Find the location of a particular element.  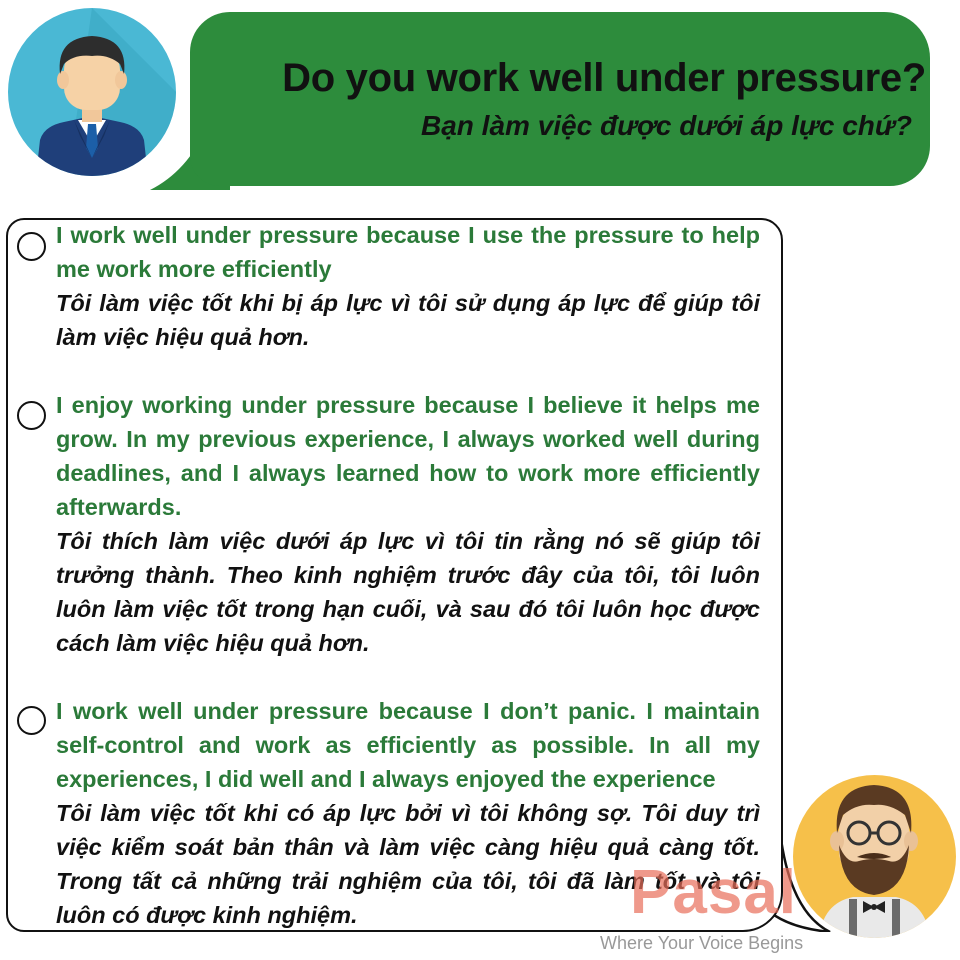

question-english: Do you work well under pressure? is located at coordinates (604, 78).